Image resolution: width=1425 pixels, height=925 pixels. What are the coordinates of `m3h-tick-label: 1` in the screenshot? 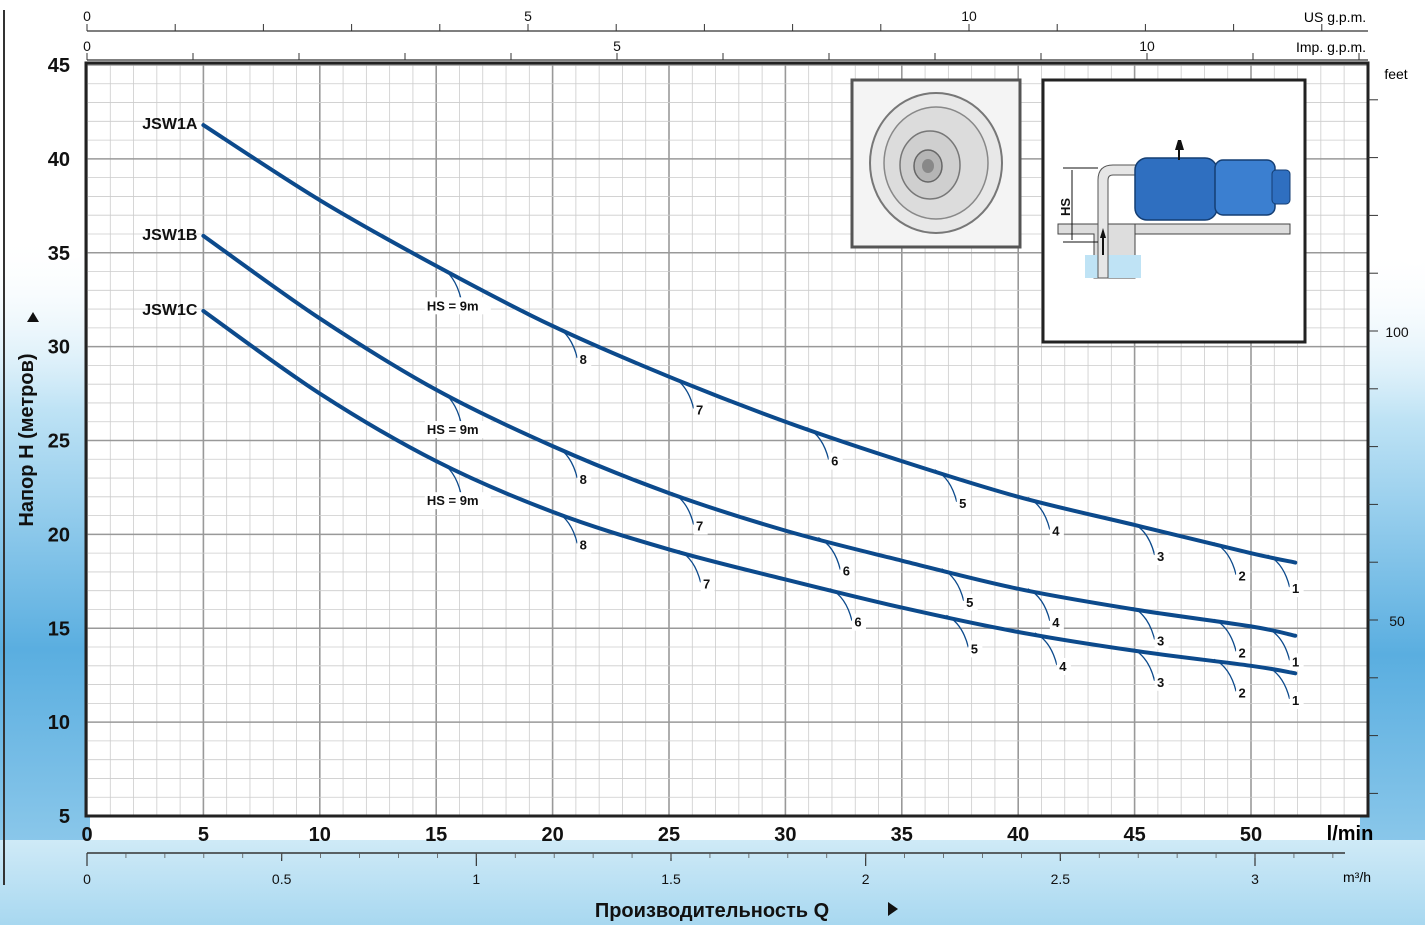 It's located at (476, 879).